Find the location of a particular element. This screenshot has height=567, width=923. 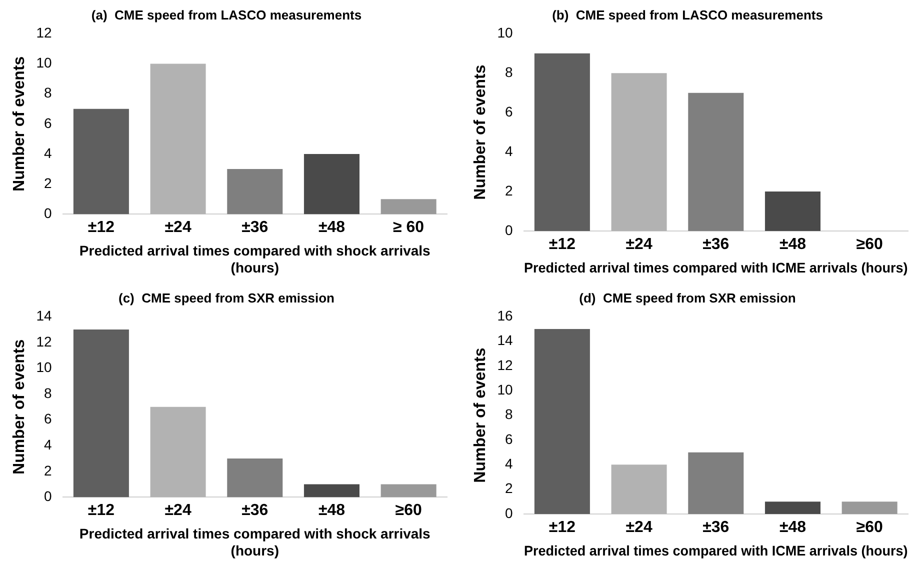

chart-title: (c) CME speed from SXR emission is located at coordinates (226, 298).